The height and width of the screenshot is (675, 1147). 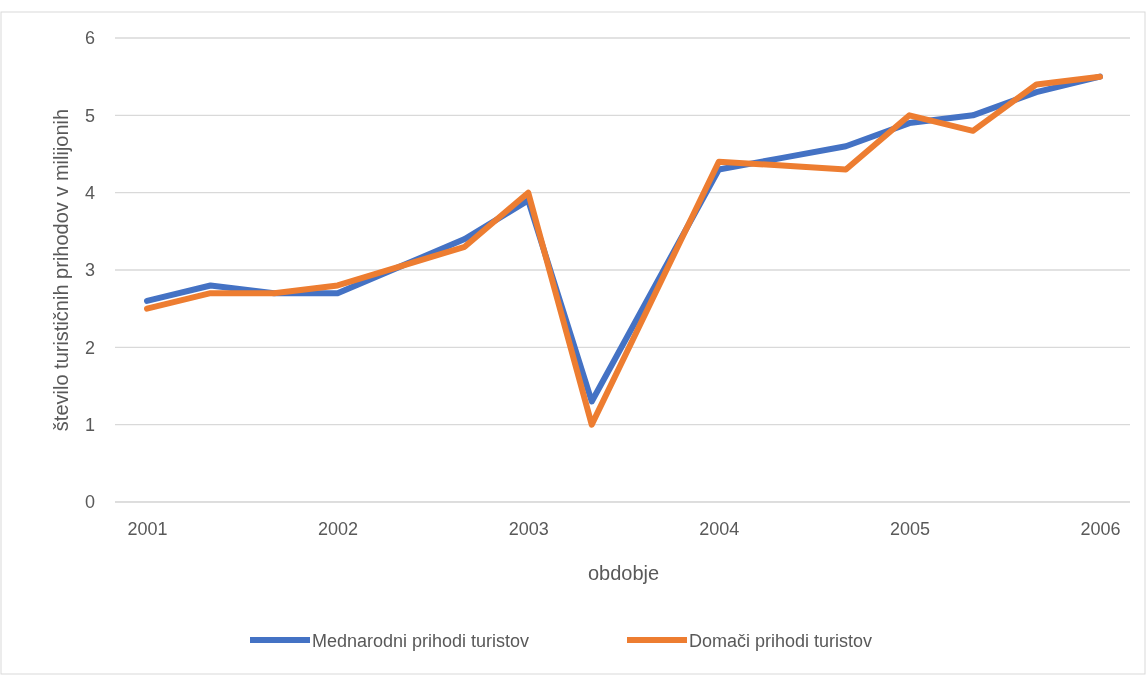 I want to click on y-tick-label: 0, so click(x=89, y=502).